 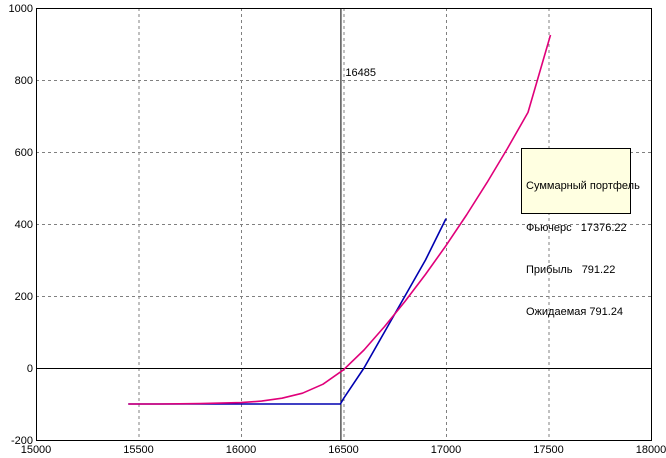 What do you see at coordinates (343, 450) in the screenshot?
I see `x-tick-label: 16500` at bounding box center [343, 450].